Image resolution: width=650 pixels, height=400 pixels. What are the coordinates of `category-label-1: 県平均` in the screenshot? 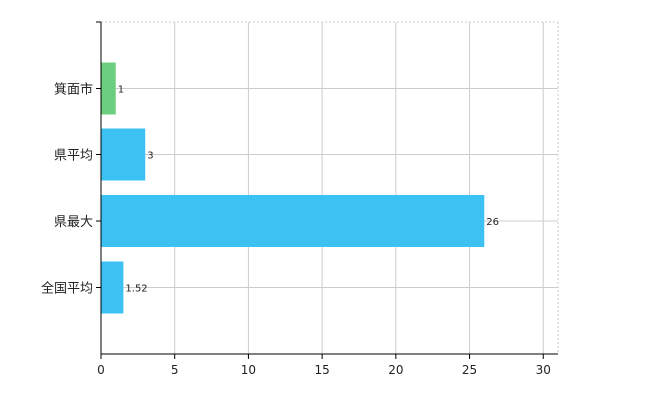 It's located at (73, 156).